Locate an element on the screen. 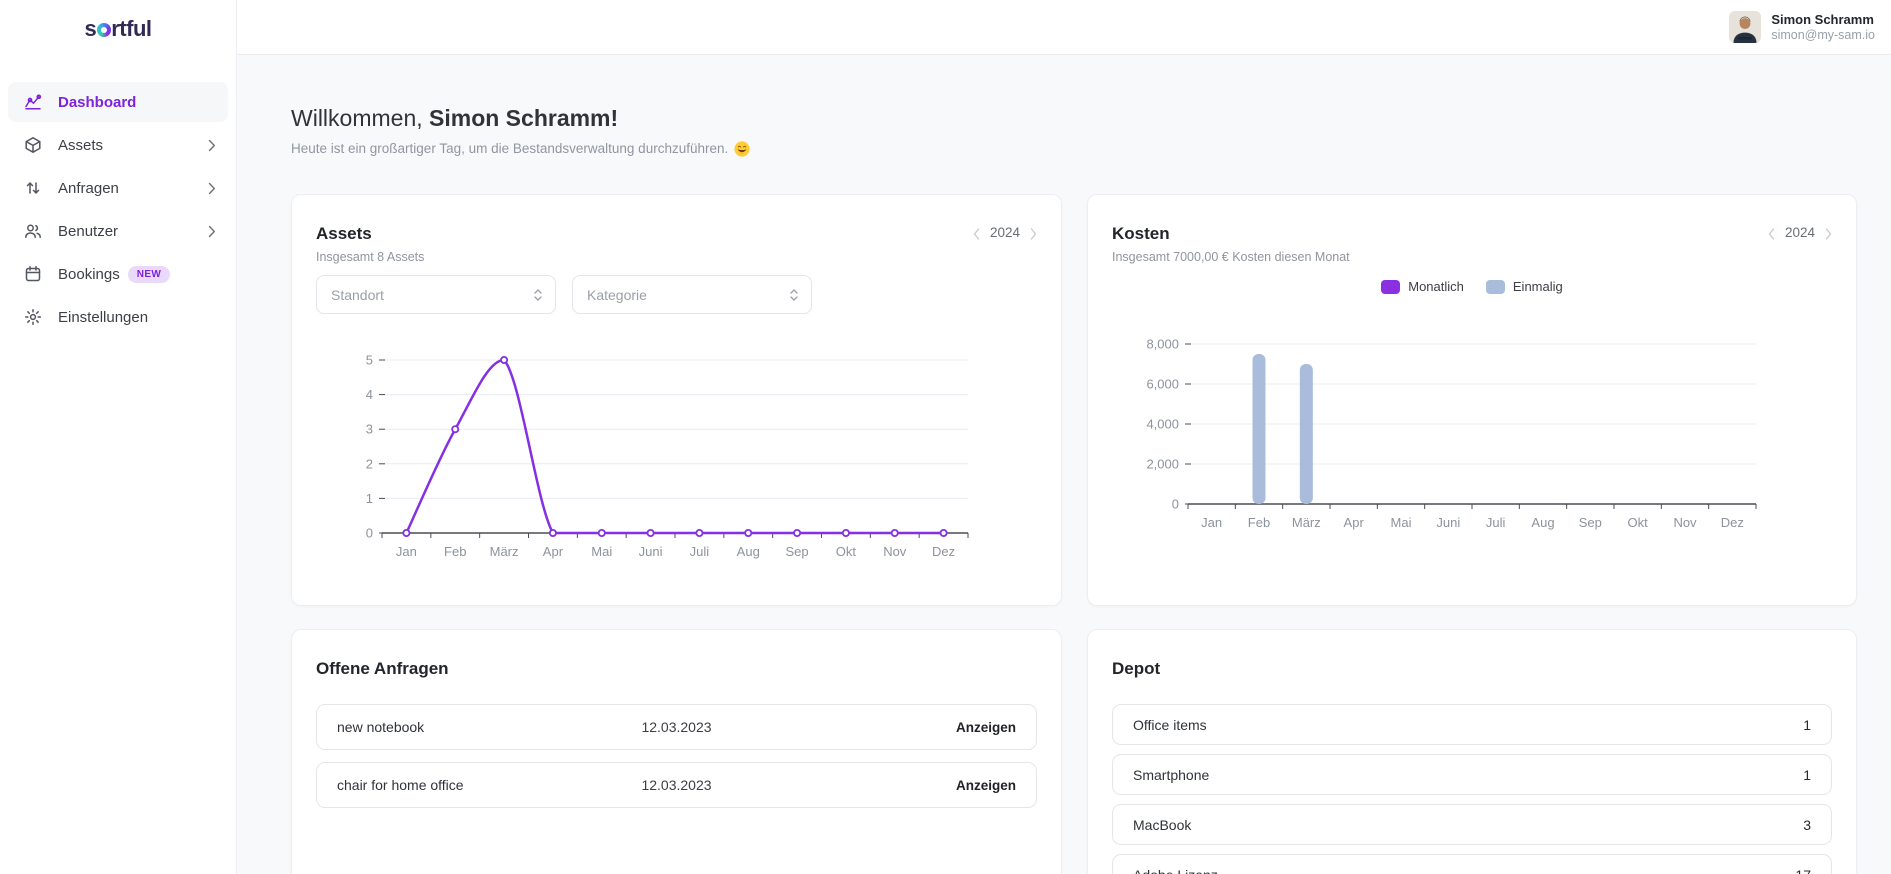  svg-text: 4,000 is located at coordinates (1162, 424).